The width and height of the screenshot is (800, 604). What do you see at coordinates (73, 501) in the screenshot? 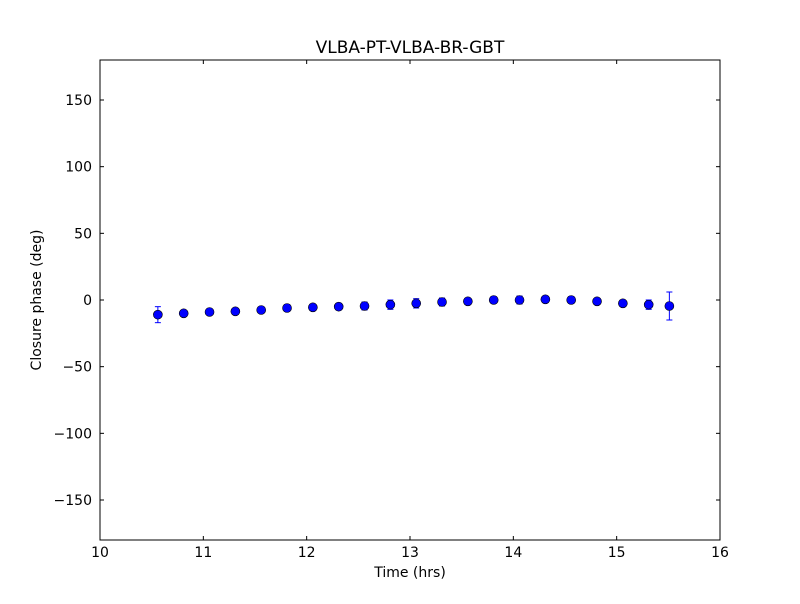
I see `y-tick-label: −150` at bounding box center [73, 501].